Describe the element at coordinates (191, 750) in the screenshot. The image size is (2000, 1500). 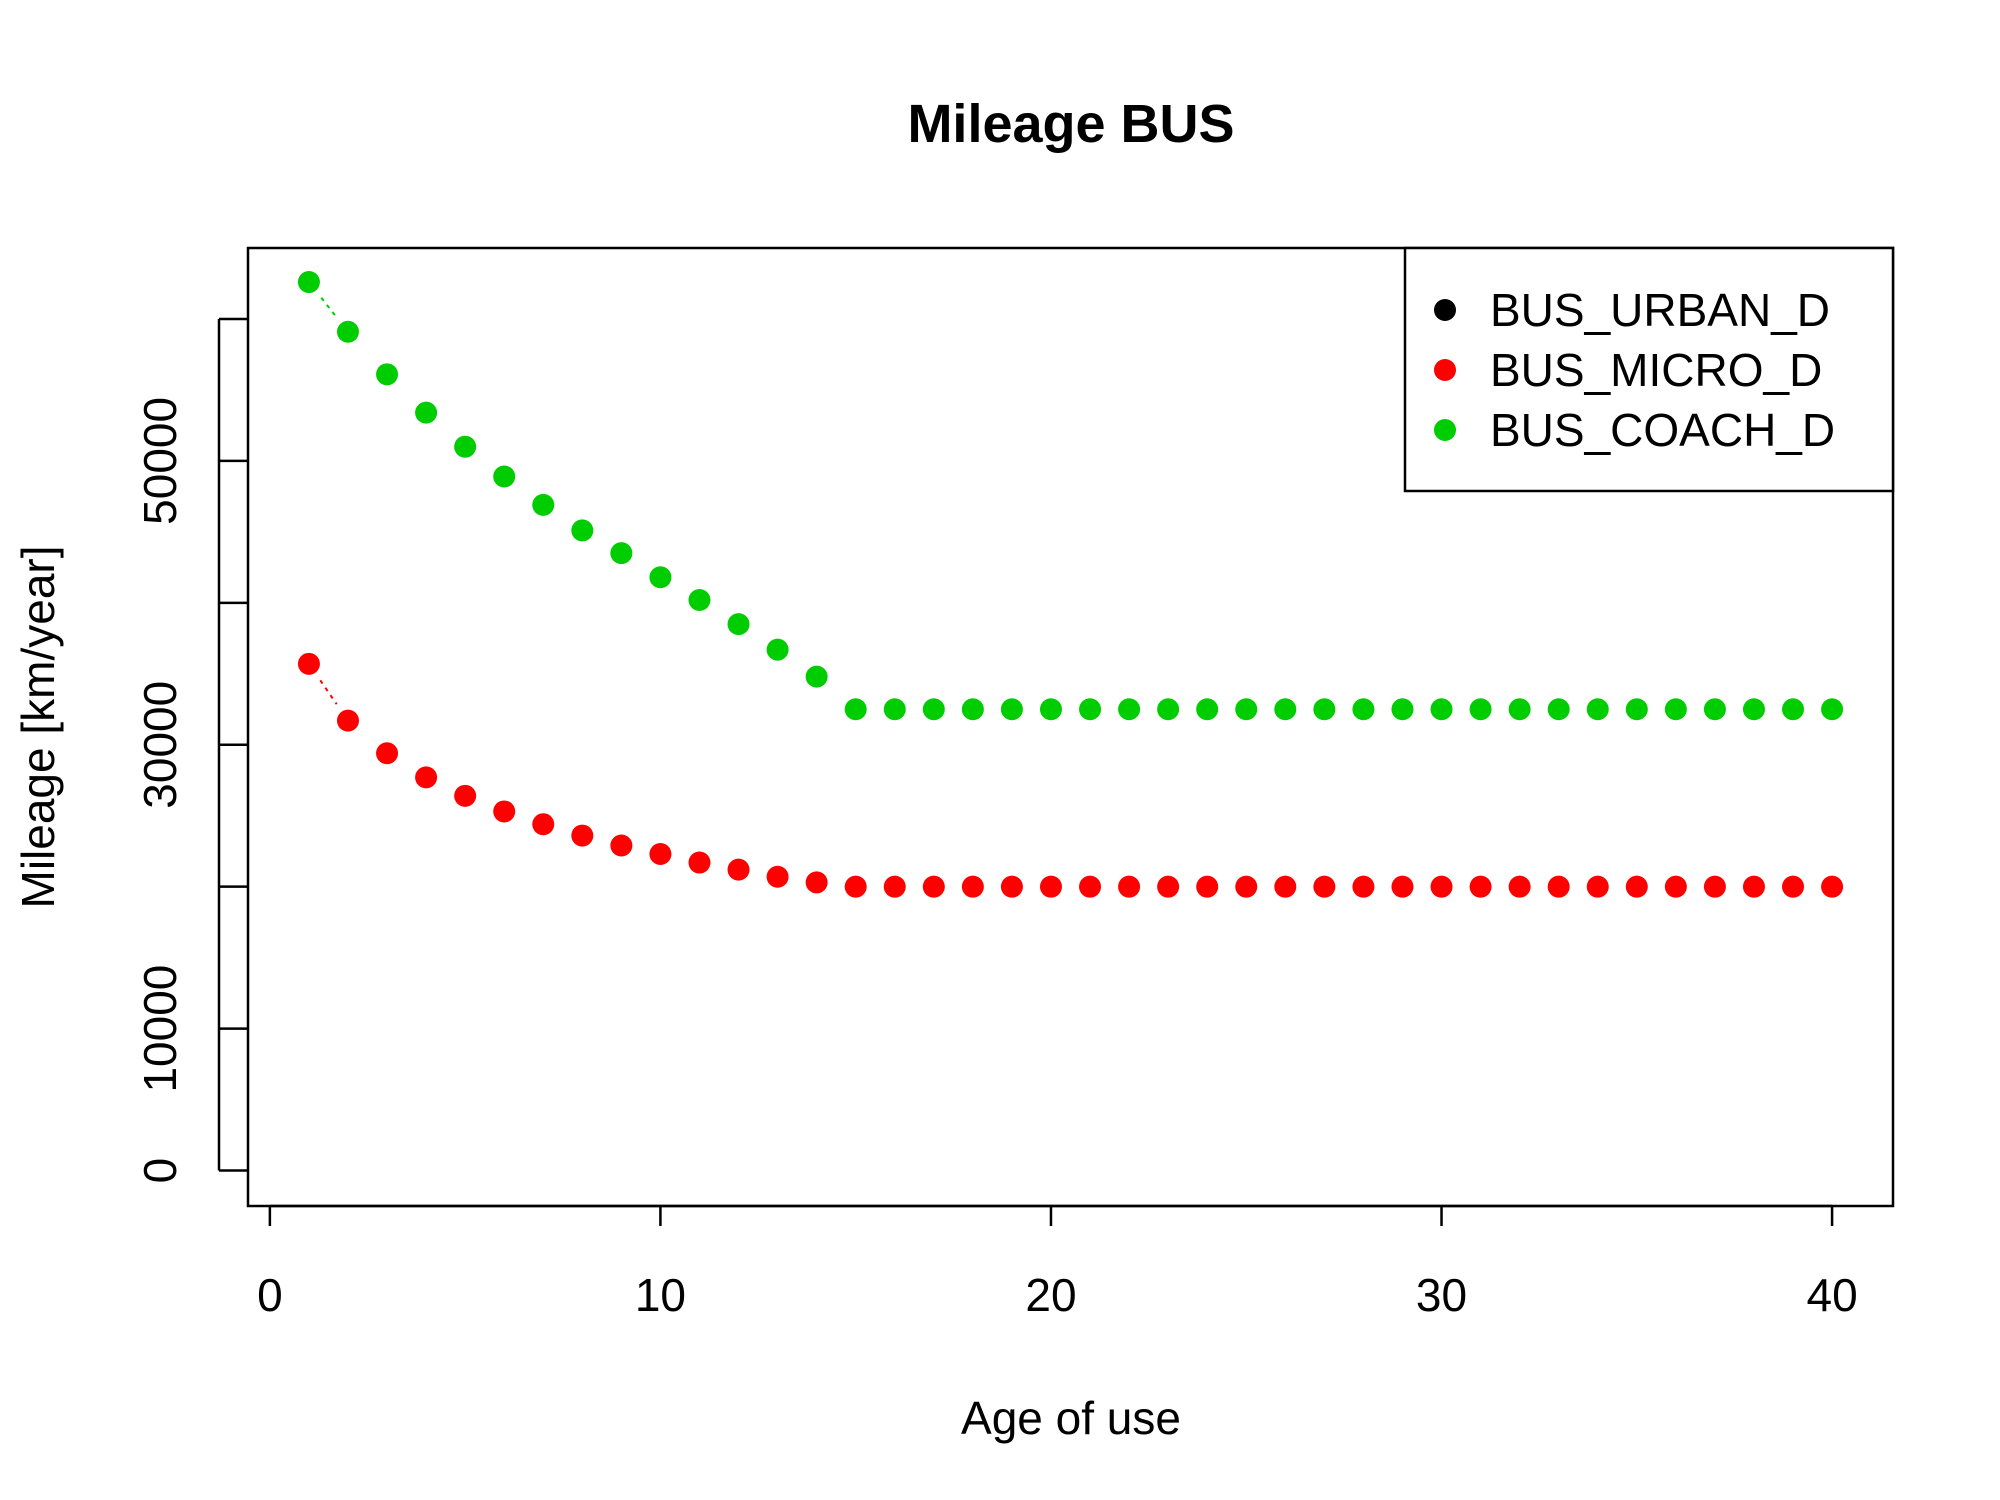
I see `y-axis: 0 10000 30000 50000` at that location.